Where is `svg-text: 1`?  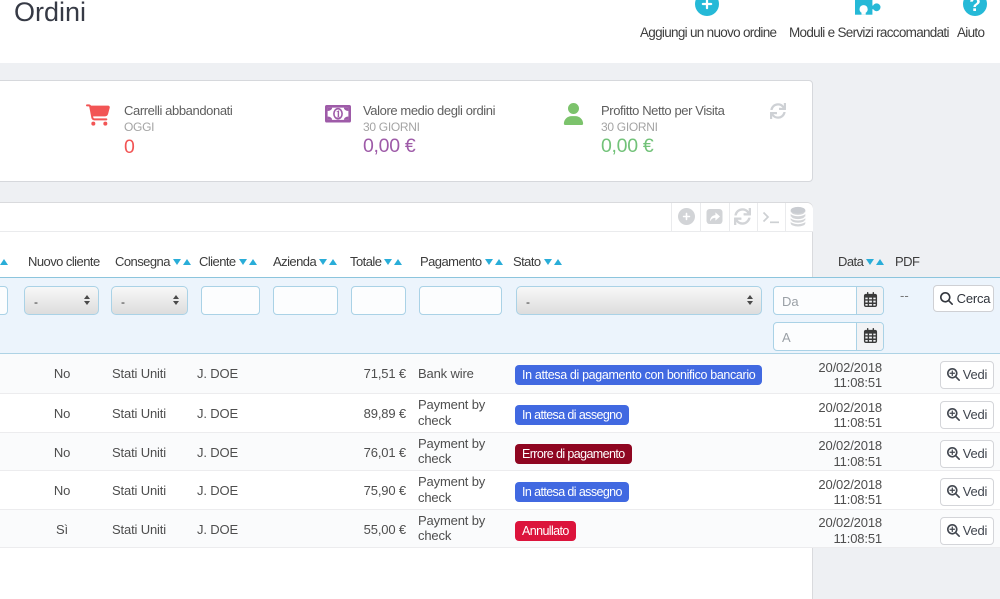
svg-text: 1 is located at coordinates (338, 114).